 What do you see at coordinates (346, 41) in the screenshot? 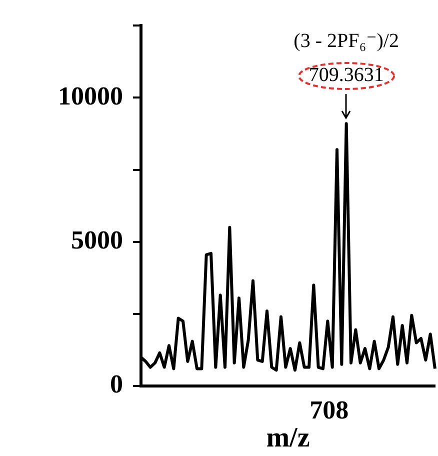
I see `annotation: (3 - 2PF₆⁻)/2` at bounding box center [346, 41].